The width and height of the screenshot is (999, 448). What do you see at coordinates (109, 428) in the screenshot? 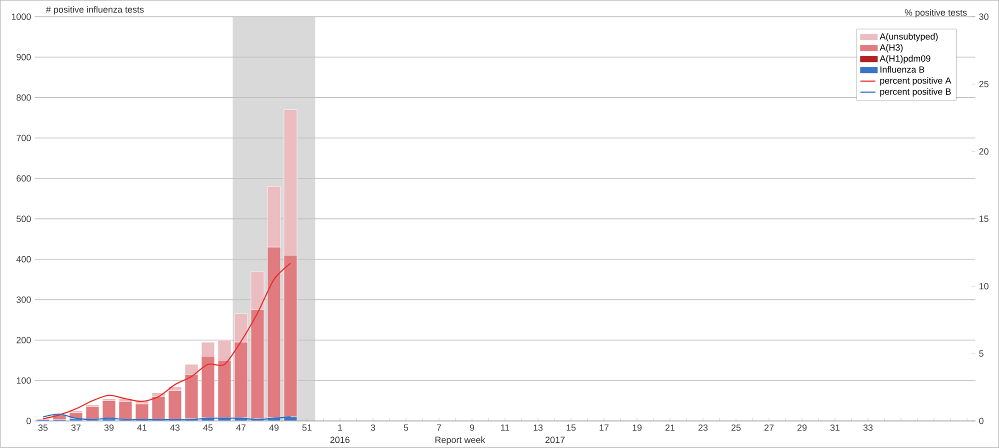
I see `x-tick-label: 39` at bounding box center [109, 428].